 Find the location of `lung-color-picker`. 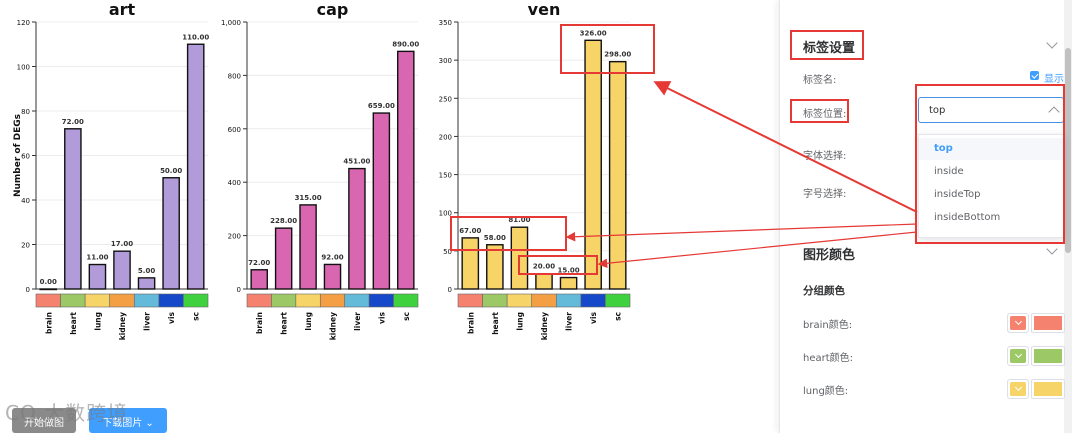

lung-color-picker is located at coordinates (1018, 389).